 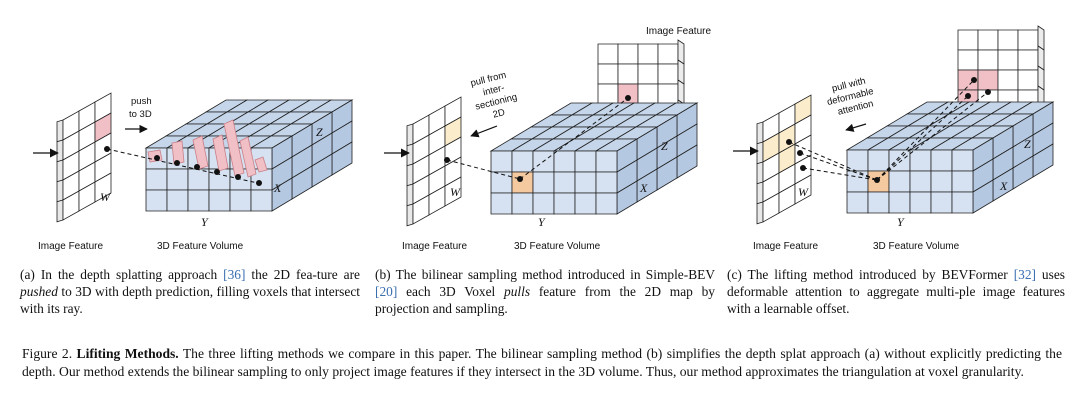 What do you see at coordinates (784, 159) in the screenshot?
I see `panel-c-image-plane` at bounding box center [784, 159].